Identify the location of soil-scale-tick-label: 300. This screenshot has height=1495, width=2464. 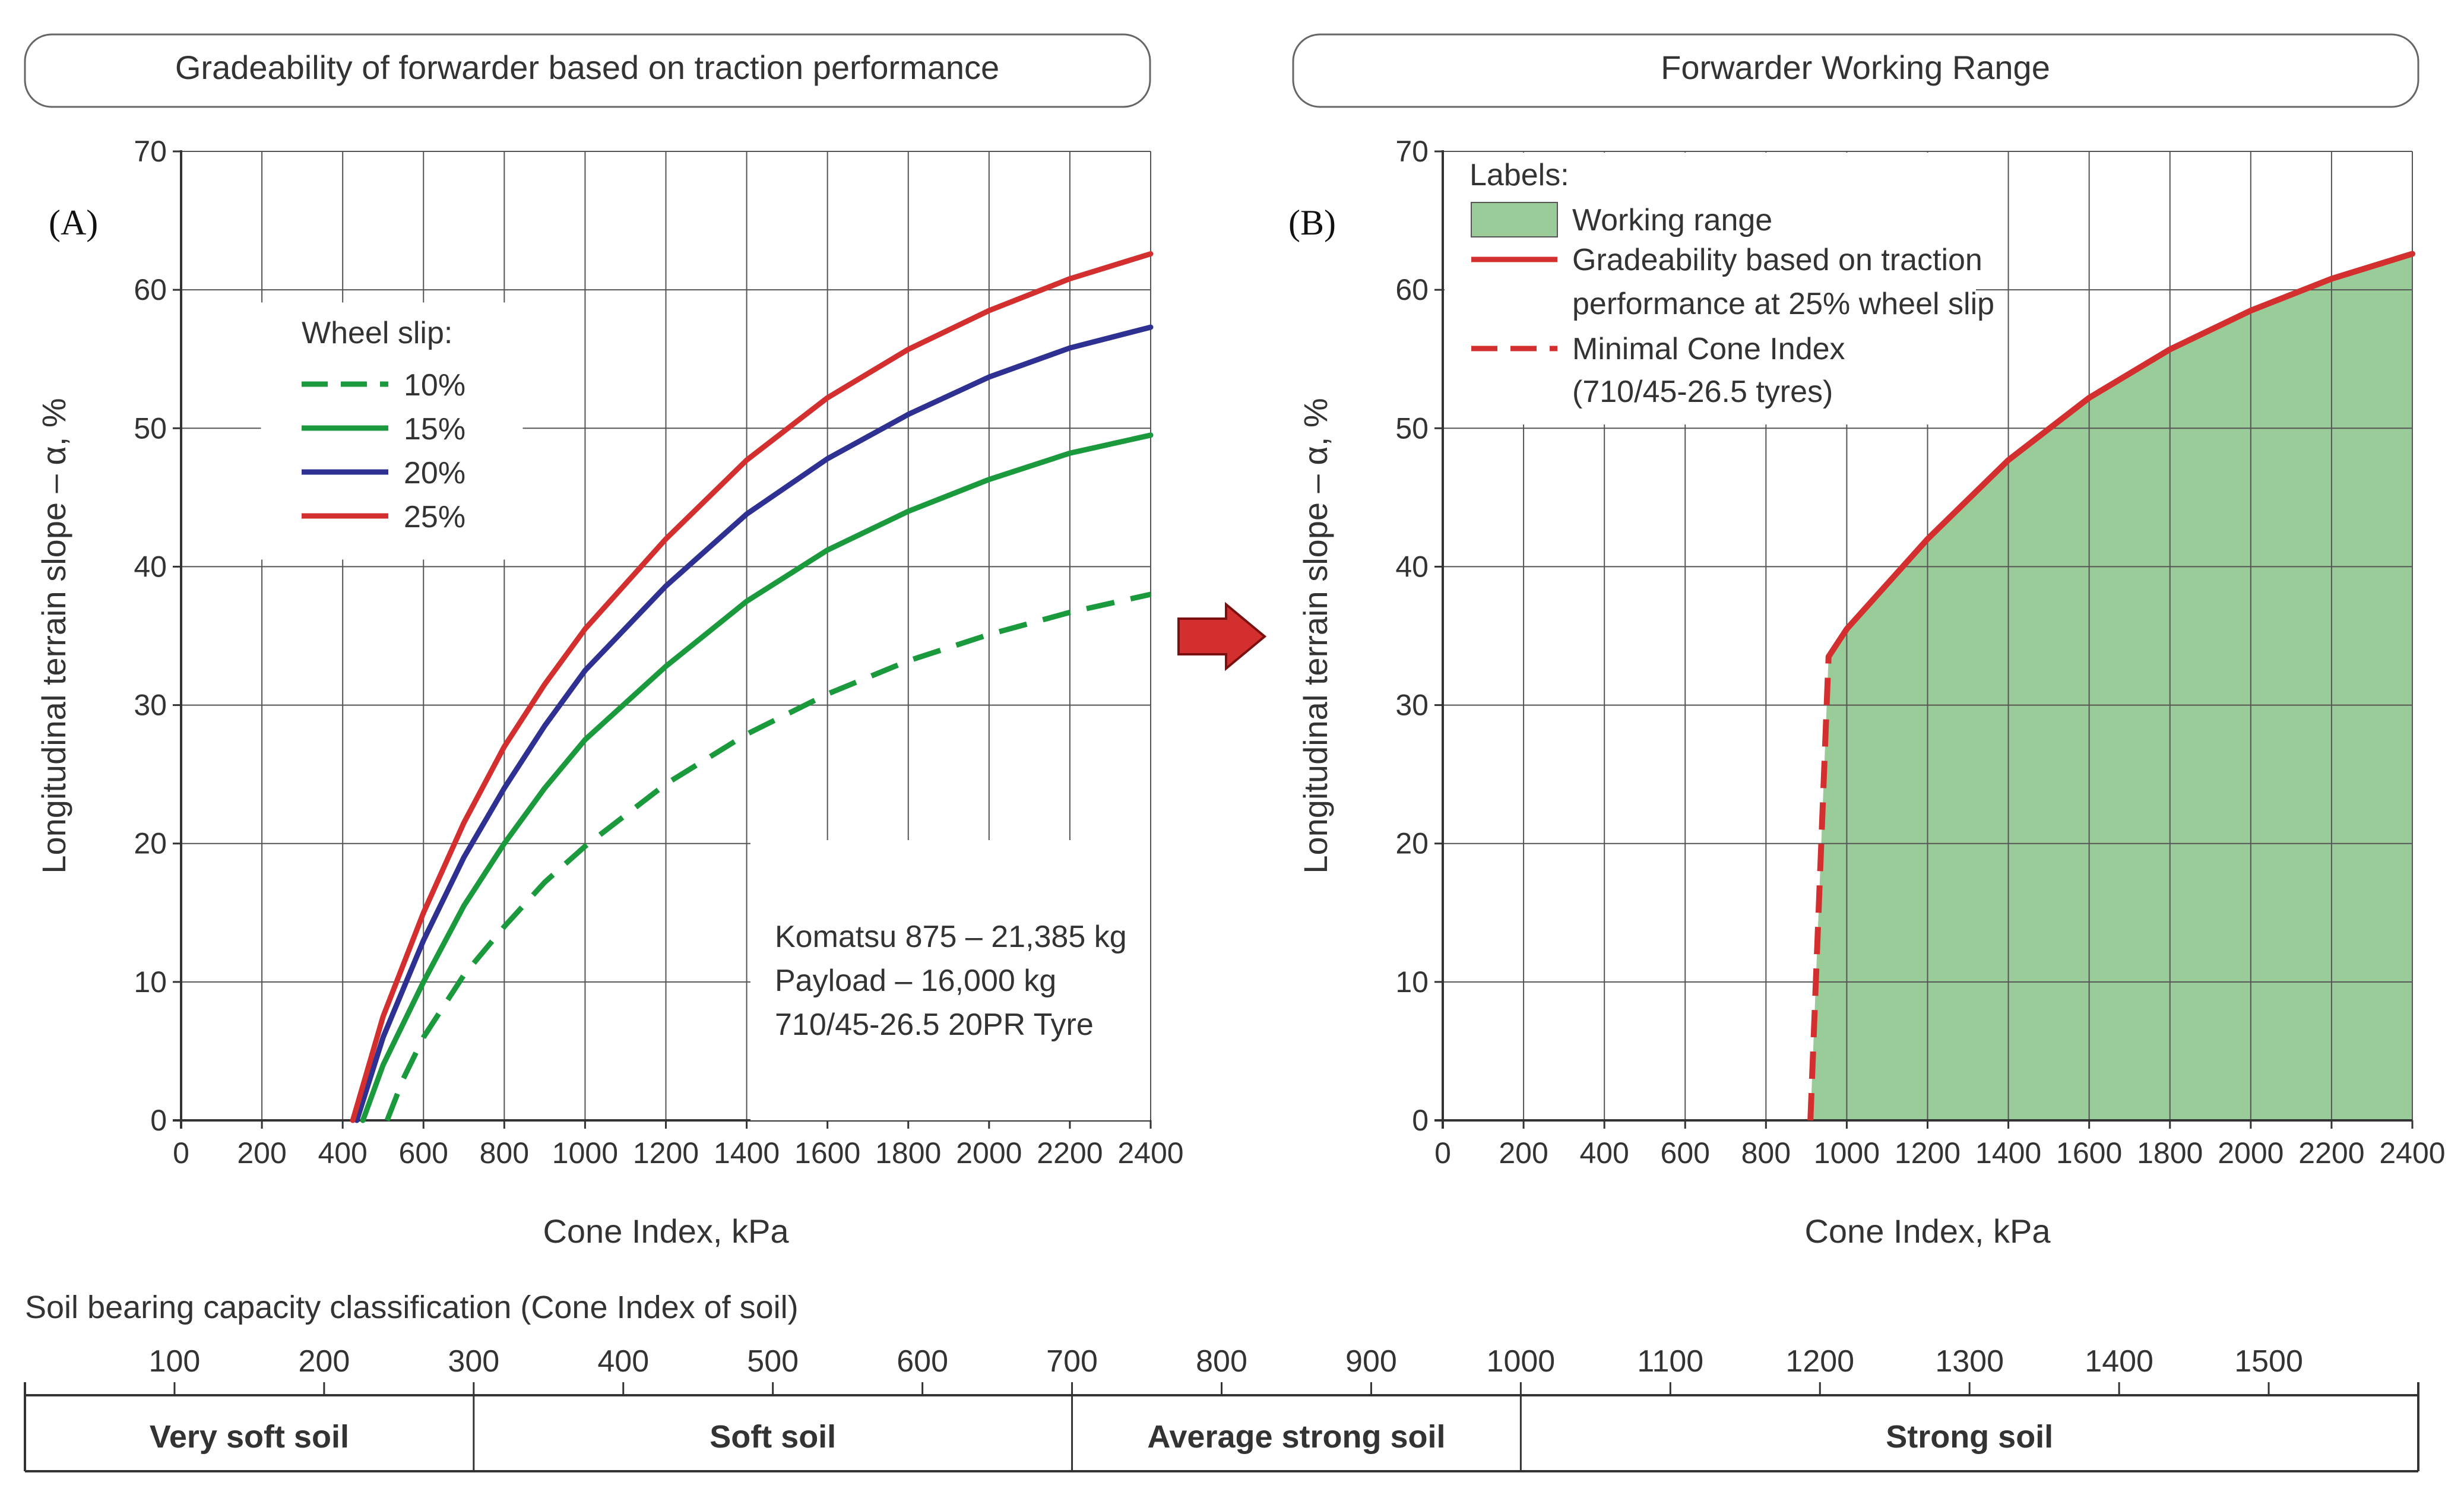
(473, 1361).